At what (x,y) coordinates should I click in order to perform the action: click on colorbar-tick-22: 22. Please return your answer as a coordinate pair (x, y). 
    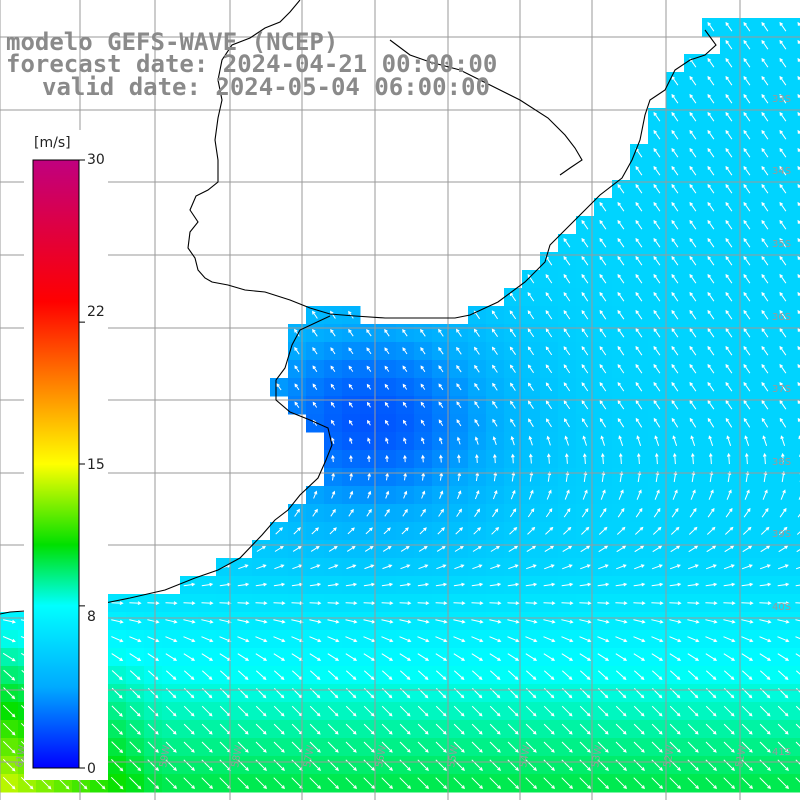
    Looking at the image, I should click on (96, 312).